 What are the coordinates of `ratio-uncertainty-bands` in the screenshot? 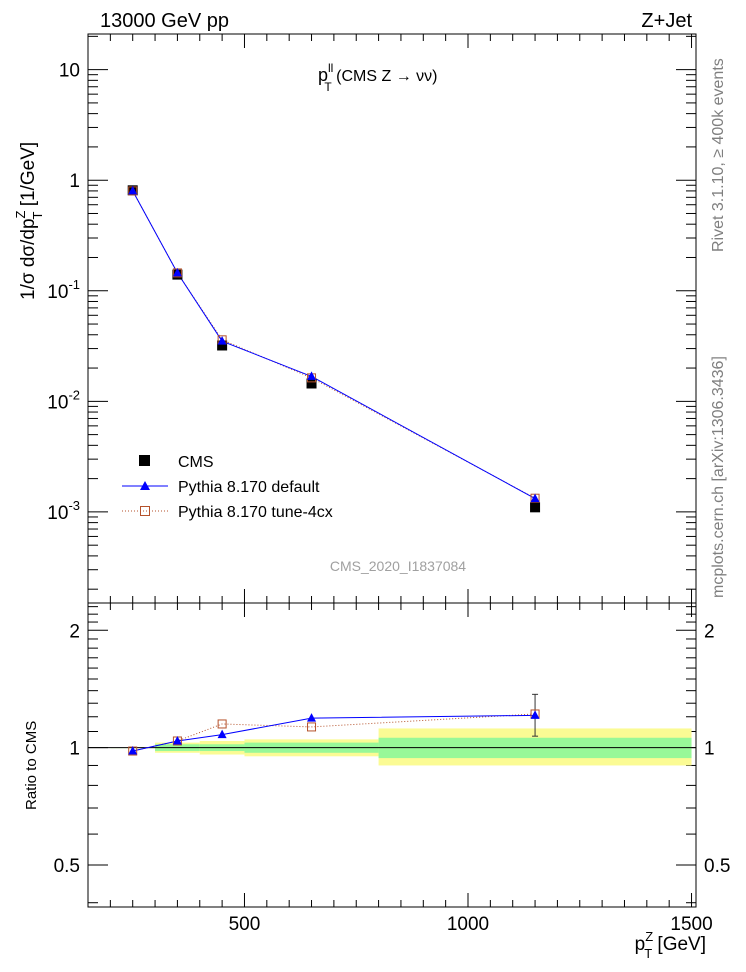 It's located at (392, 747).